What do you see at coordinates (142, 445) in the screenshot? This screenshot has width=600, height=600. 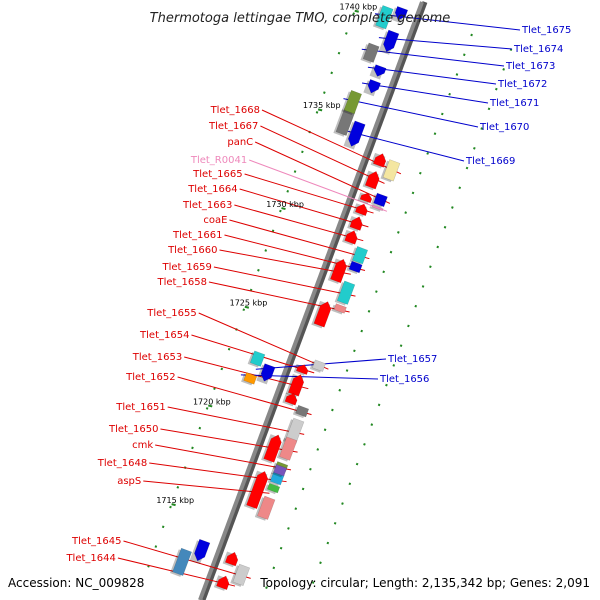 I see `gene-label-cmk: cmk` at bounding box center [142, 445].